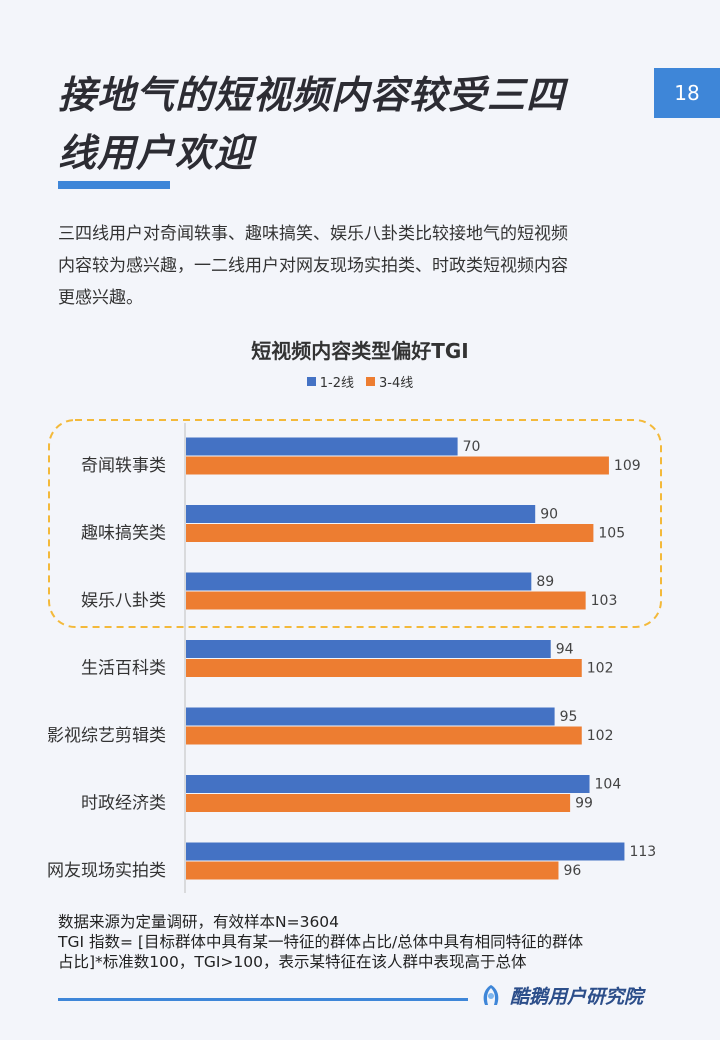 This screenshot has height=1040, width=720. I want to click on data-label-series-1: 113, so click(642, 852).